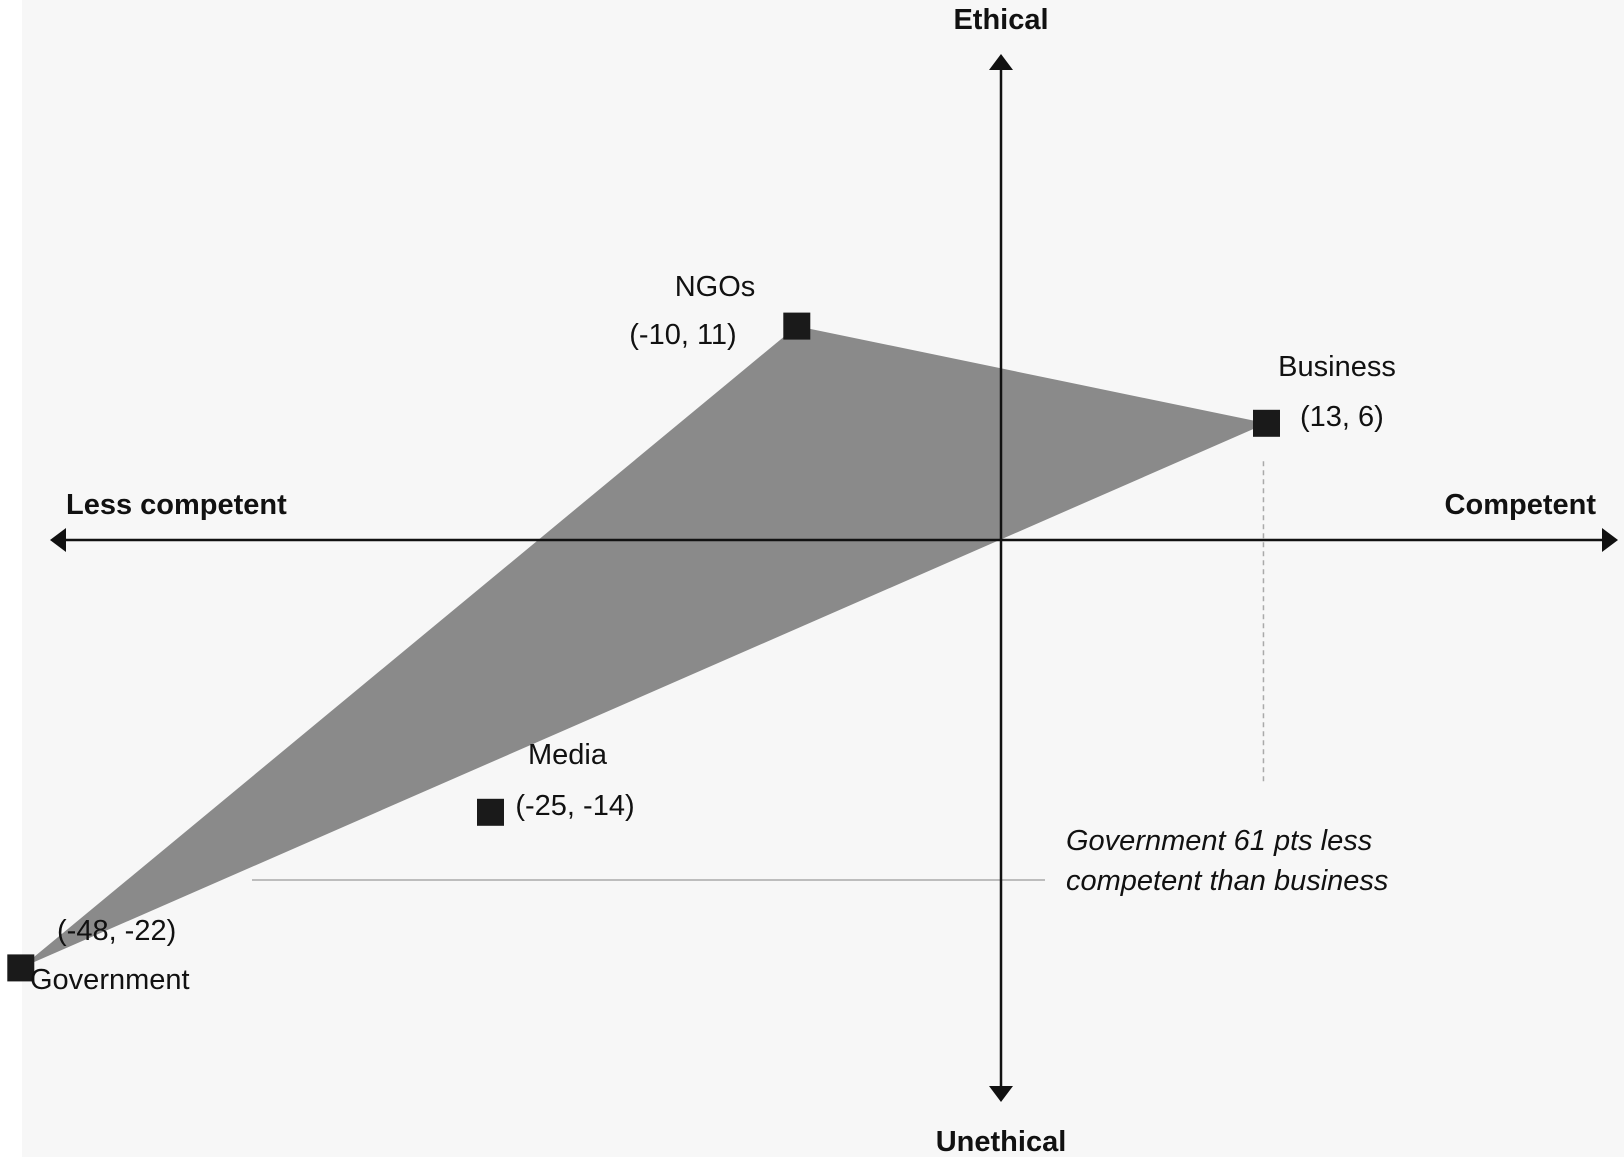  What do you see at coordinates (715, 287) in the screenshot?
I see `point-name-ngos: NGOs` at bounding box center [715, 287].